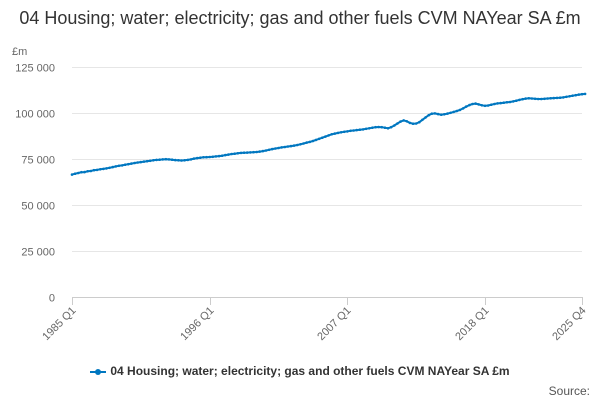 The height and width of the screenshot is (400, 600). Describe the element at coordinates (35, 115) in the screenshot. I see `y-tick-label: 100 000` at that location.